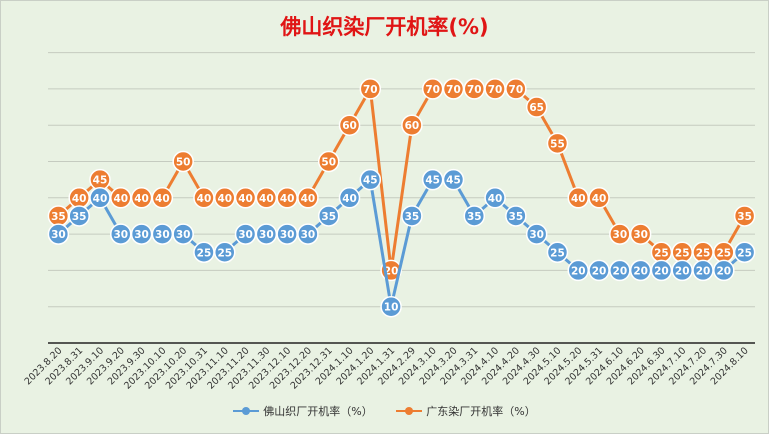 The width and height of the screenshot is (769, 434). Describe the element at coordinates (384, 27) in the screenshot. I see `chart-title: 佛山织染厂开机率(%)` at that location.